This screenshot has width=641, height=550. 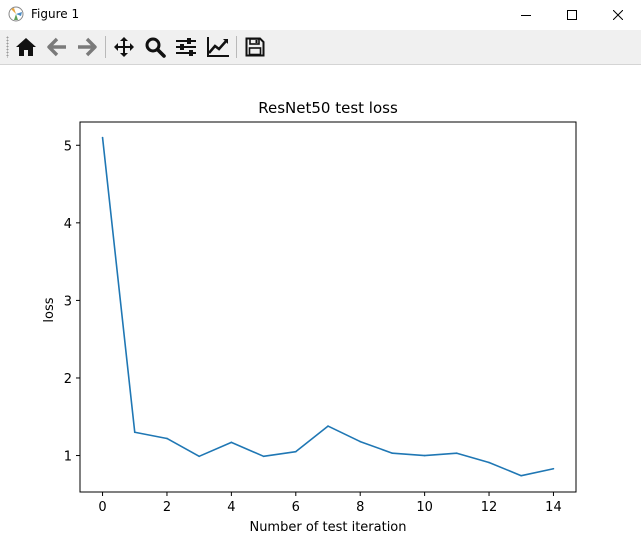 I want to click on x-tick-label: 8, so click(x=360, y=507).